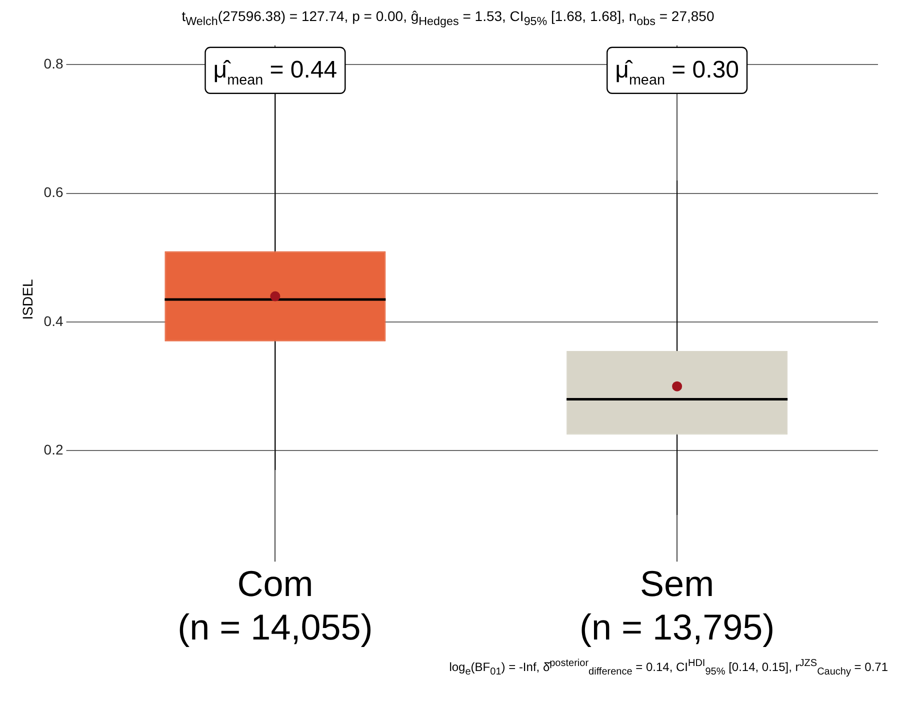 This screenshot has height=705, width=897. What do you see at coordinates (677, 605) in the screenshot?
I see `x-tick-label: Sem (n = 13,795)` at bounding box center [677, 605].